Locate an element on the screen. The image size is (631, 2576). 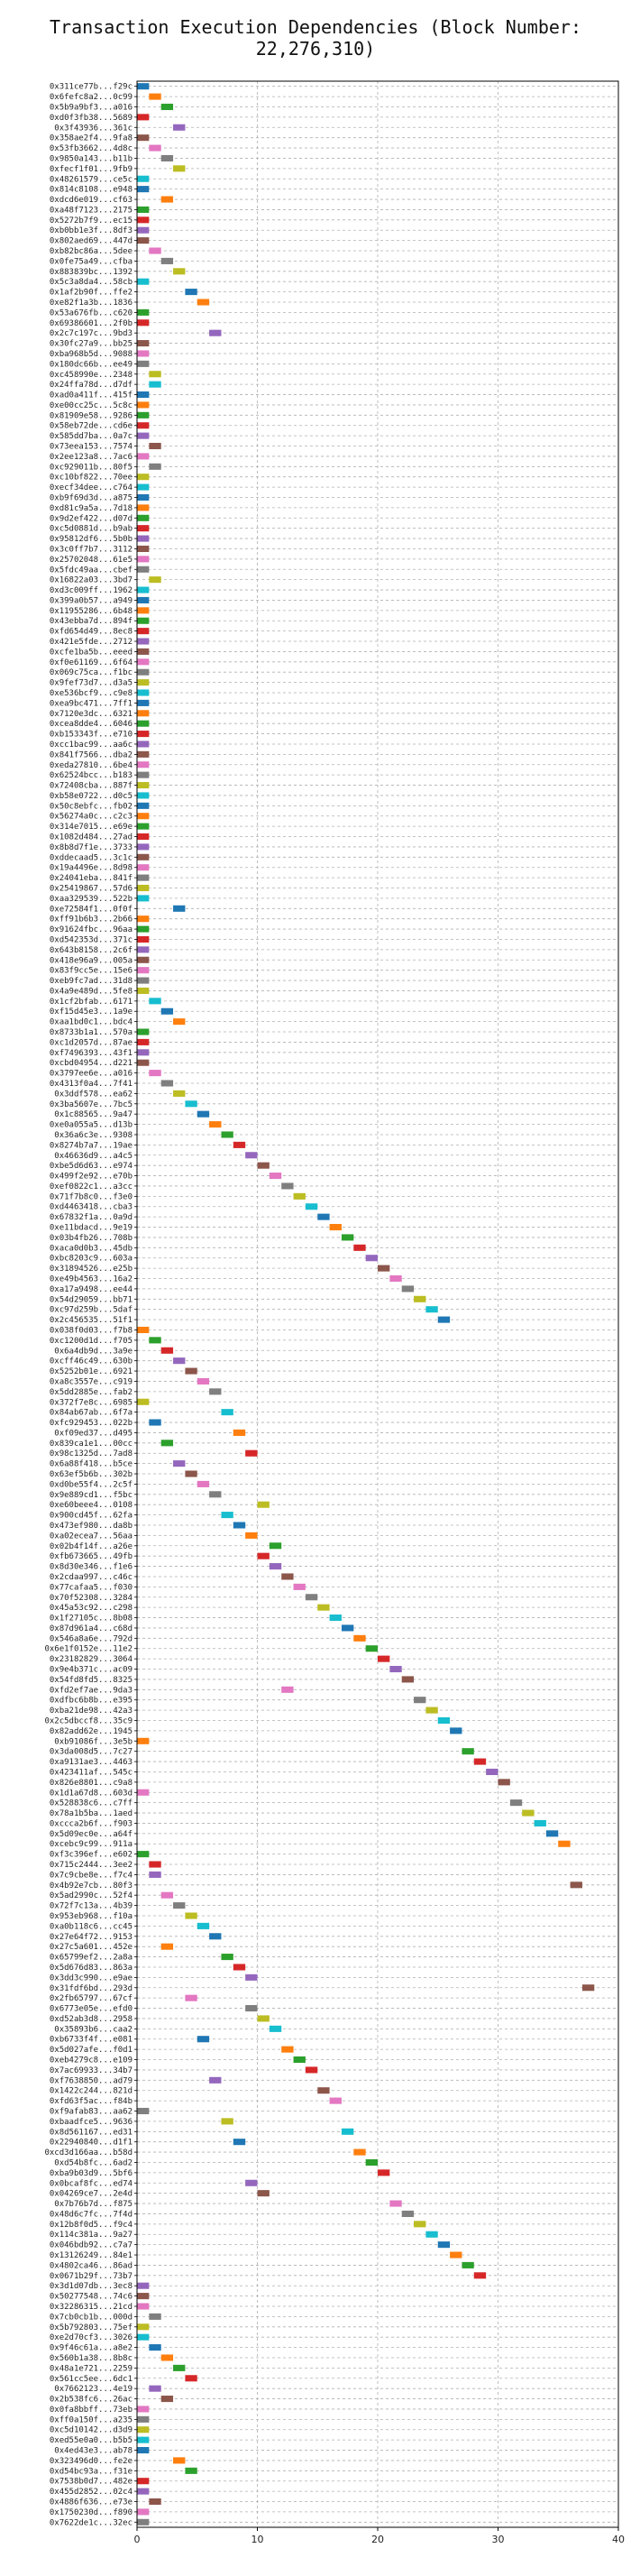
tx-label: 0xb91086f...3e5b is located at coordinates (93, 1742).